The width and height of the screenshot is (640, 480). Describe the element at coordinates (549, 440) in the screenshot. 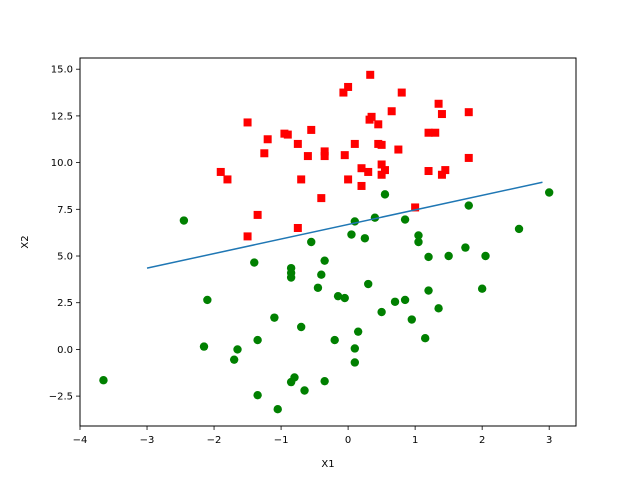

I see `x-tick-label: 3` at that location.